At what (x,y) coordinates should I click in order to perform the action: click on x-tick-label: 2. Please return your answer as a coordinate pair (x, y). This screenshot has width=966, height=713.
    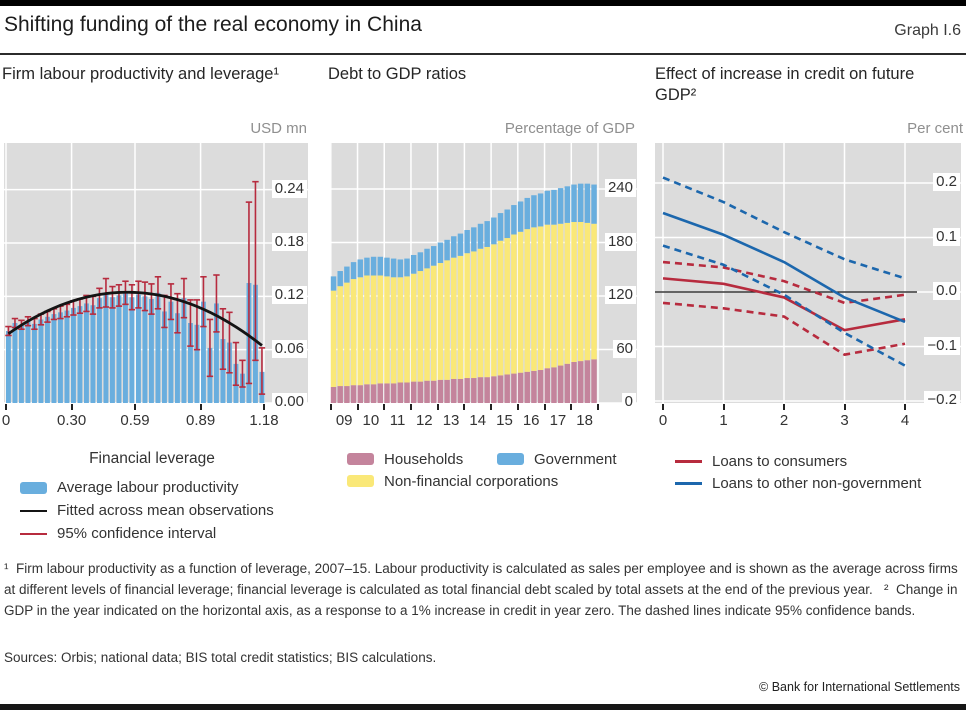
    Looking at the image, I should click on (784, 420).